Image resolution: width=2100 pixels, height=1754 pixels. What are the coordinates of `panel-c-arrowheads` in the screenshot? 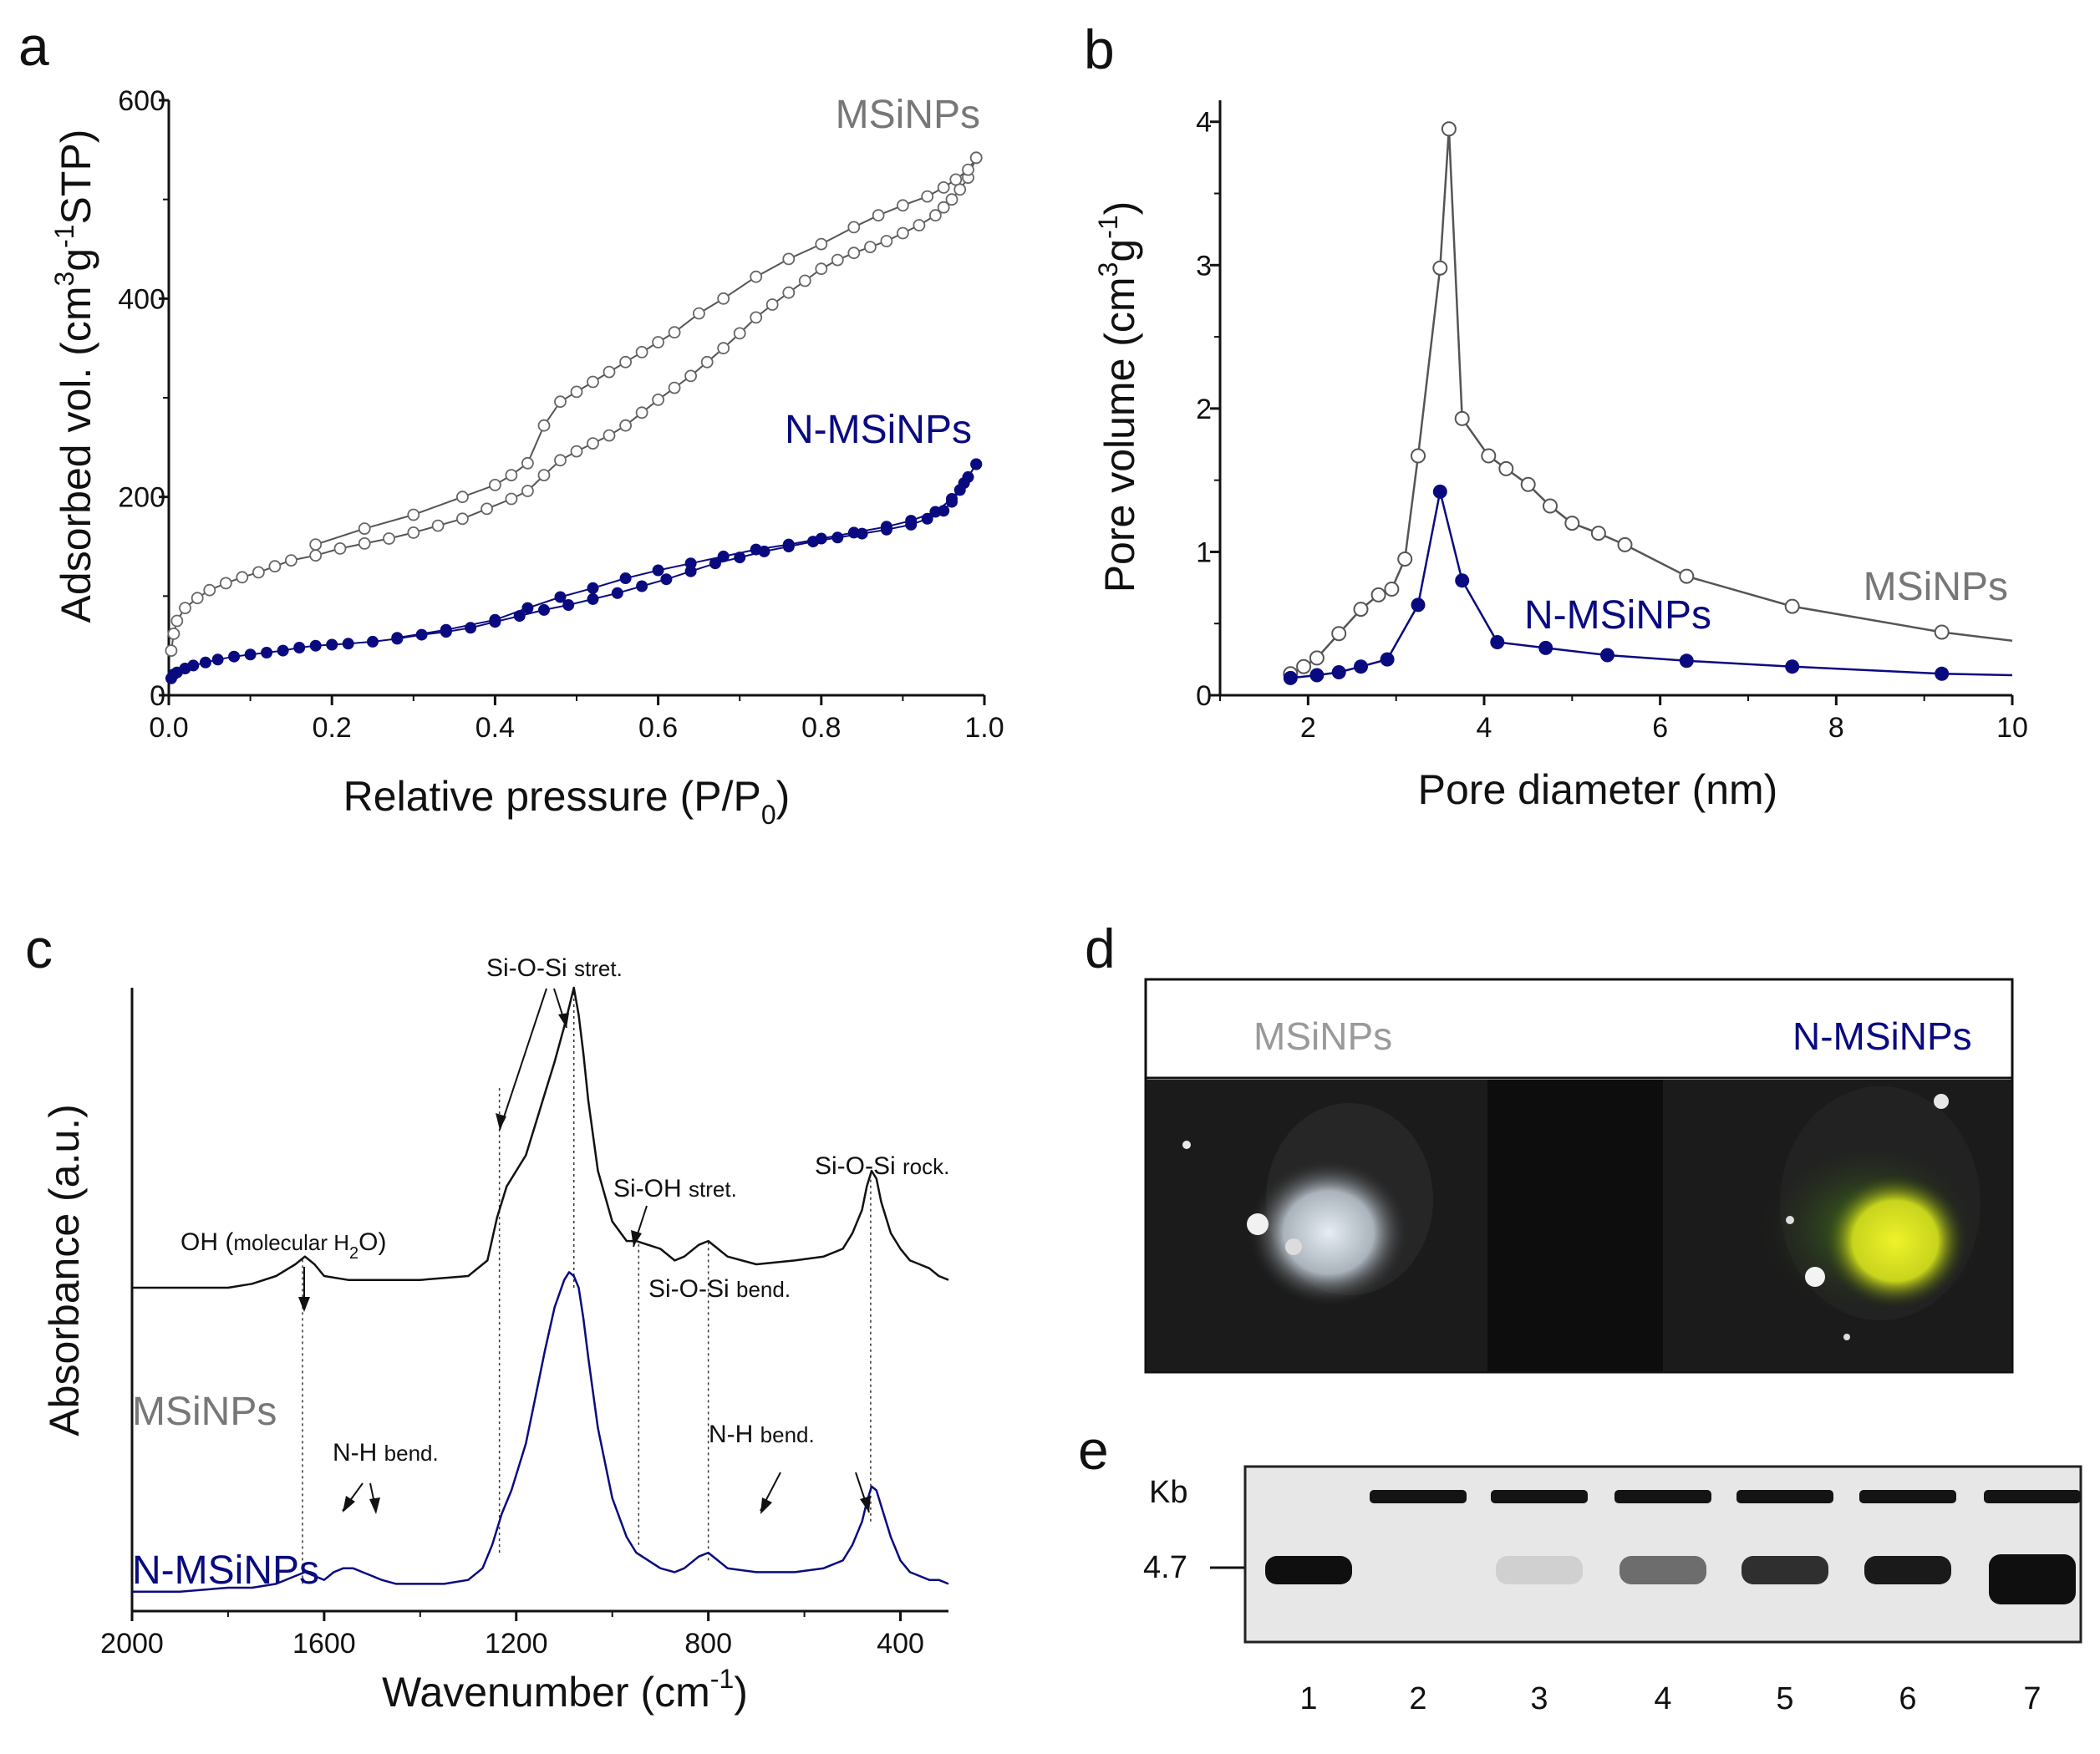 It's located at (585, 1263).